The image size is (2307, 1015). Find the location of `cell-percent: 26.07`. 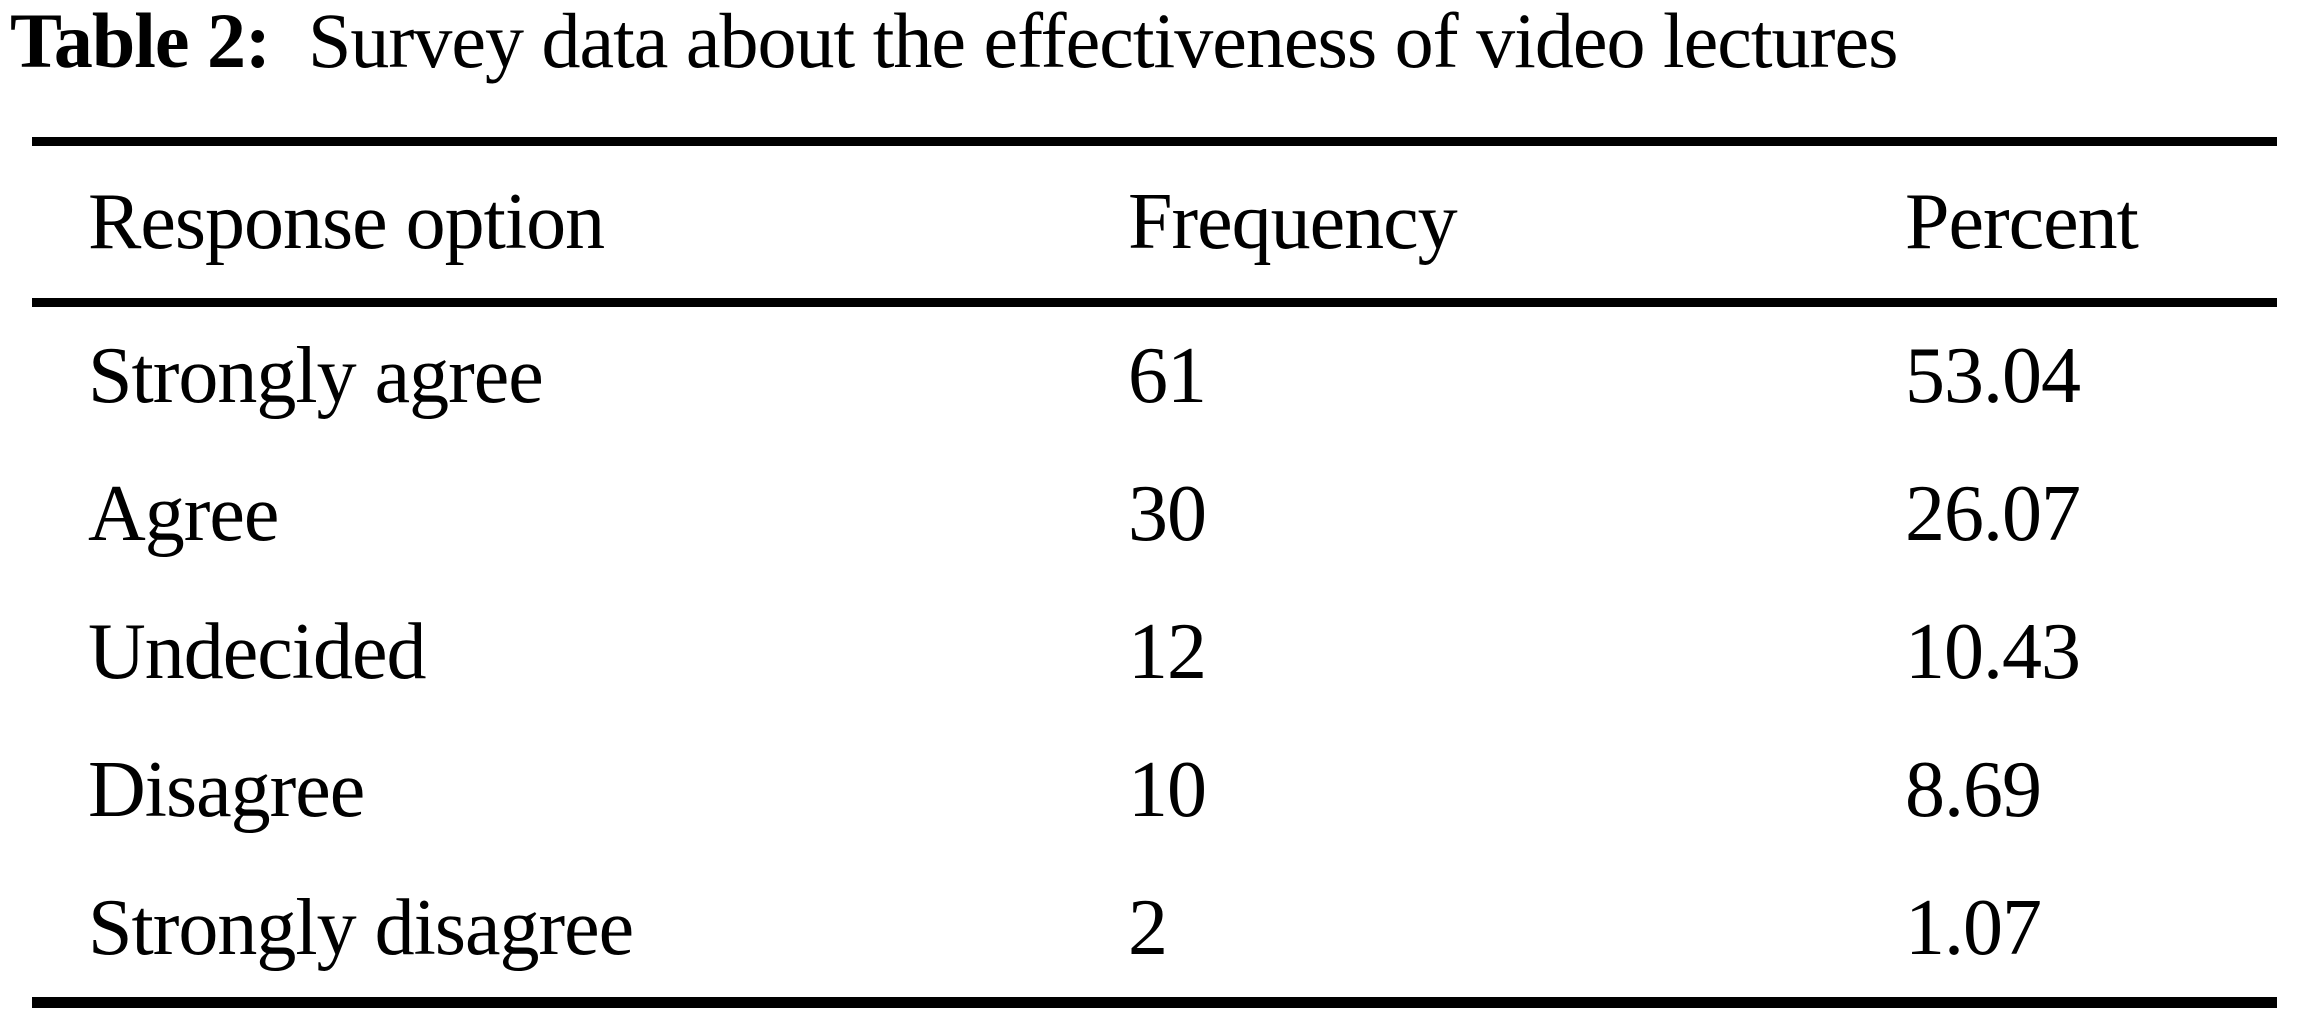

cell-percent: 26.07 is located at coordinates (1993, 513).